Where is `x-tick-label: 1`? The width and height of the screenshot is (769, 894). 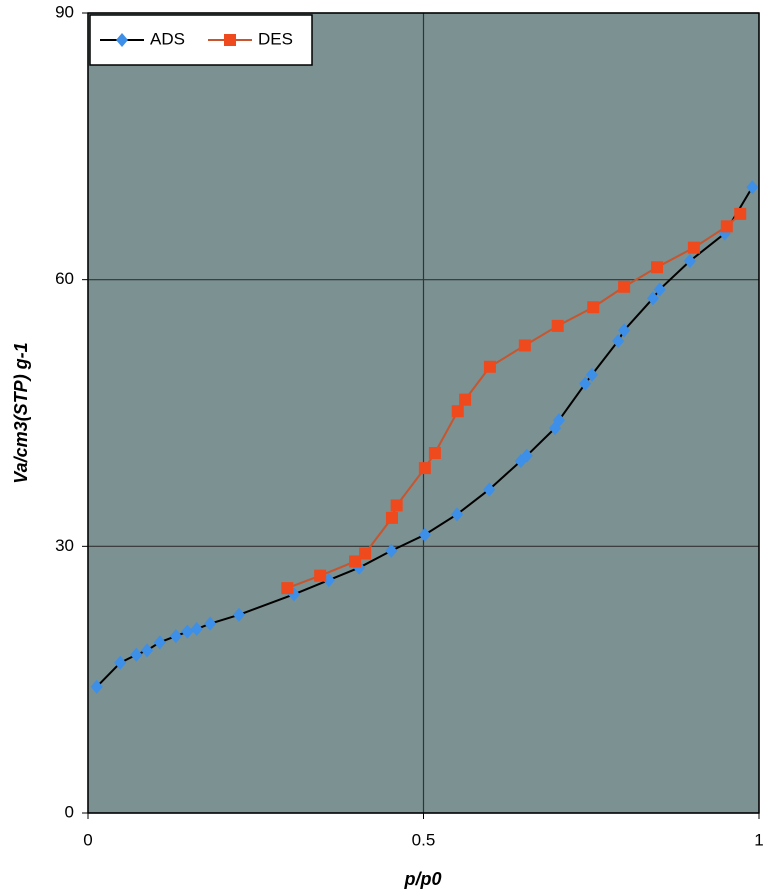
x-tick-label: 1 is located at coordinates (758, 839).